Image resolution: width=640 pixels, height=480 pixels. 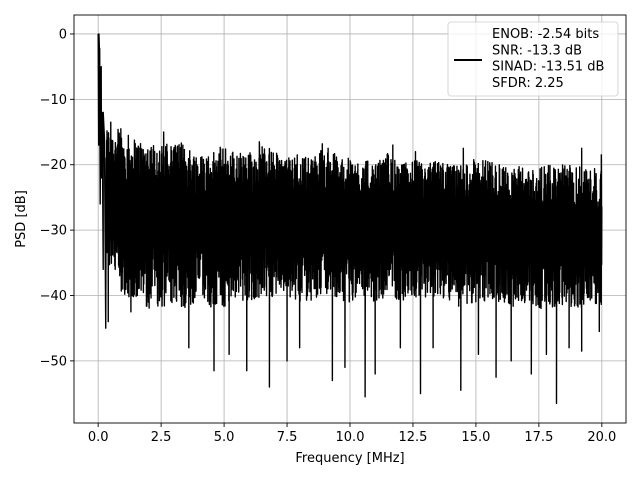 I want to click on legend-entry-sinad: SINAD: -13.51 dB, so click(x=548, y=67).